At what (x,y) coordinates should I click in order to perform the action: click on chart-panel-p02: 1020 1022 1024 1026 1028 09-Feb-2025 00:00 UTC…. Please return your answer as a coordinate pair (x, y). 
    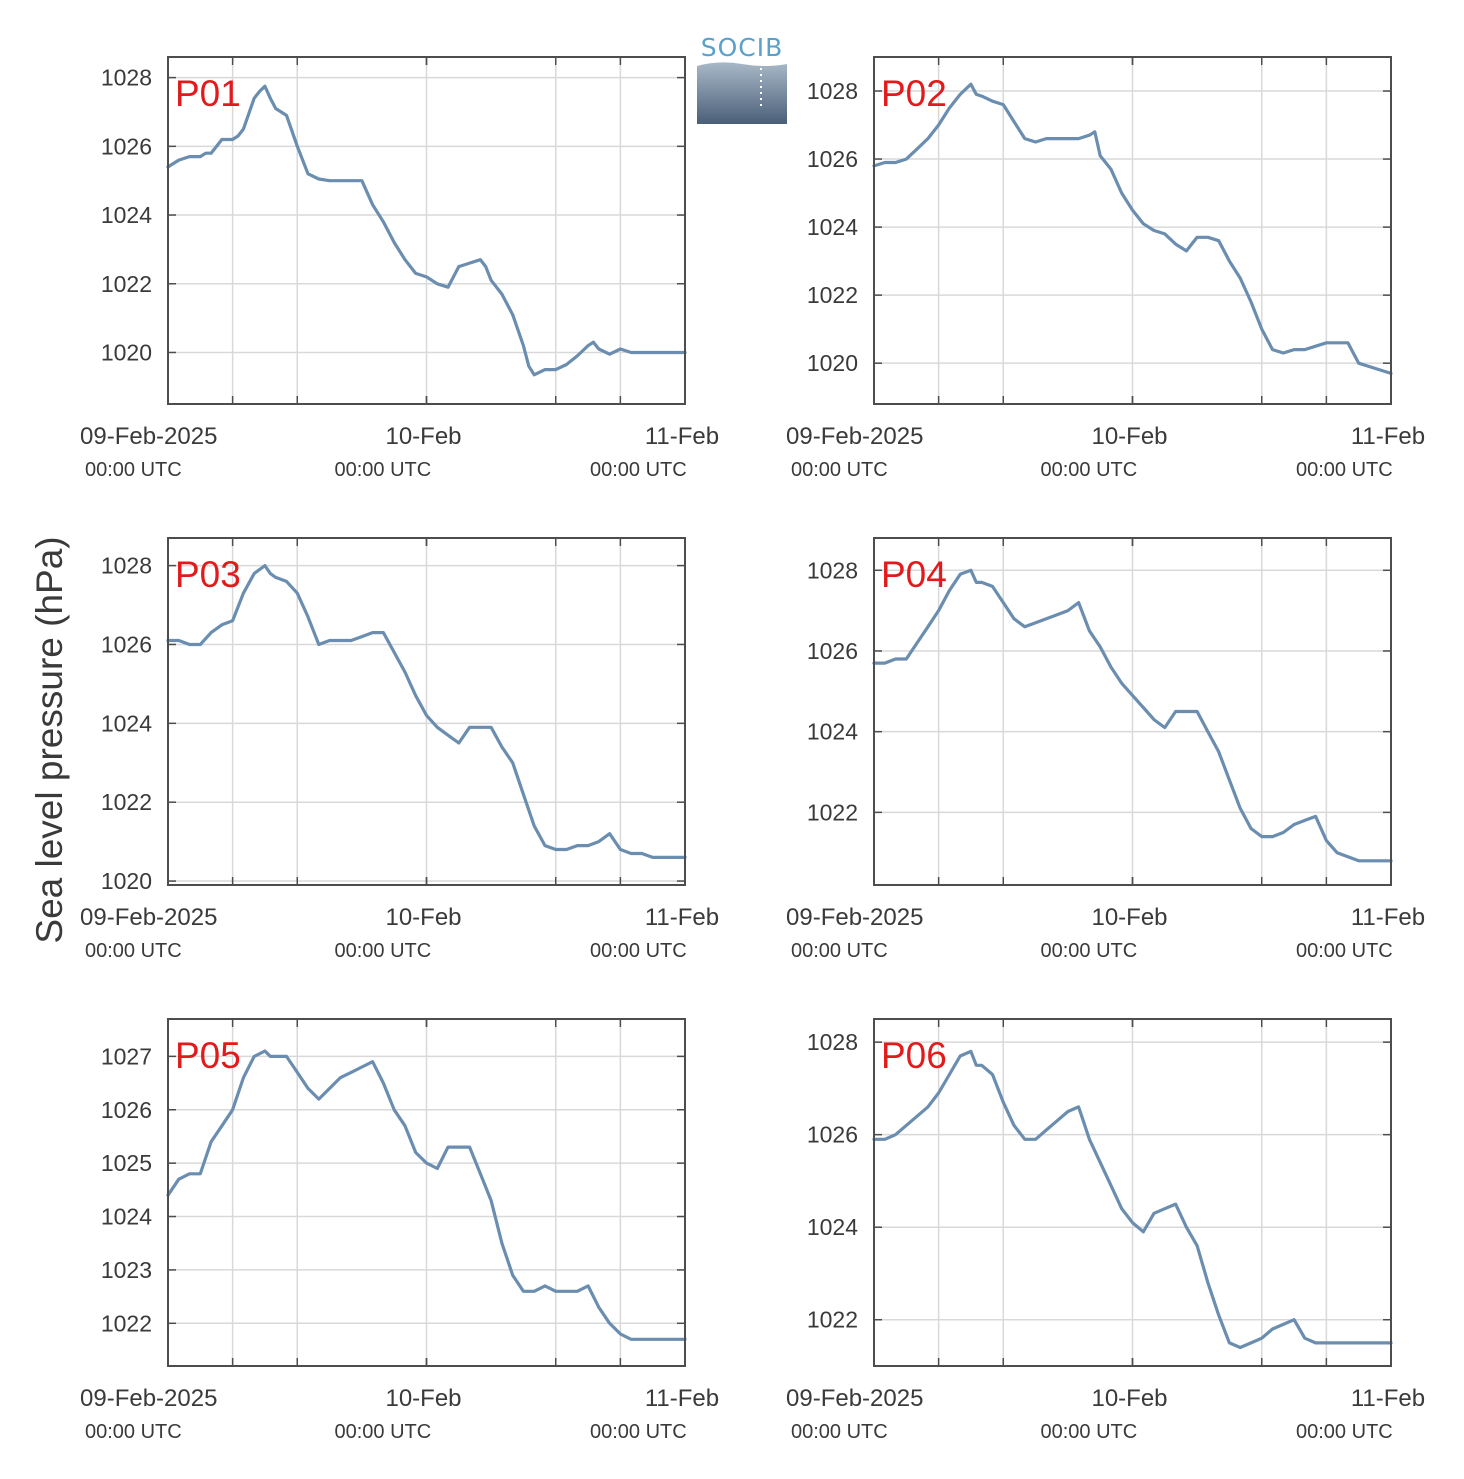
    Looking at the image, I should click on (1105, 268).